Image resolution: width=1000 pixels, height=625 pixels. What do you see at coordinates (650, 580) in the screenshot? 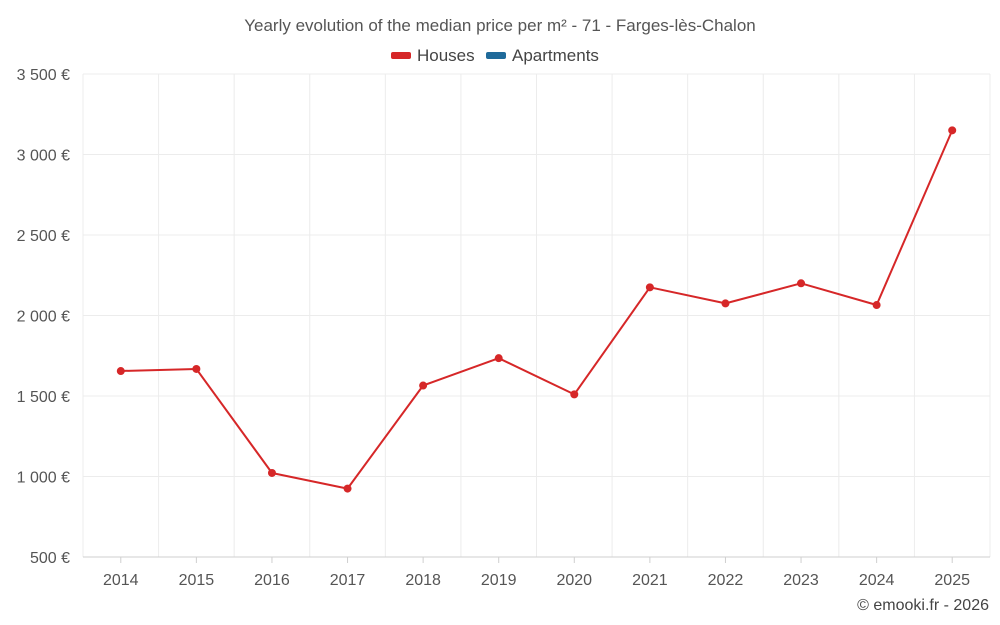
I see `x-tick-label: 2021` at bounding box center [650, 580].